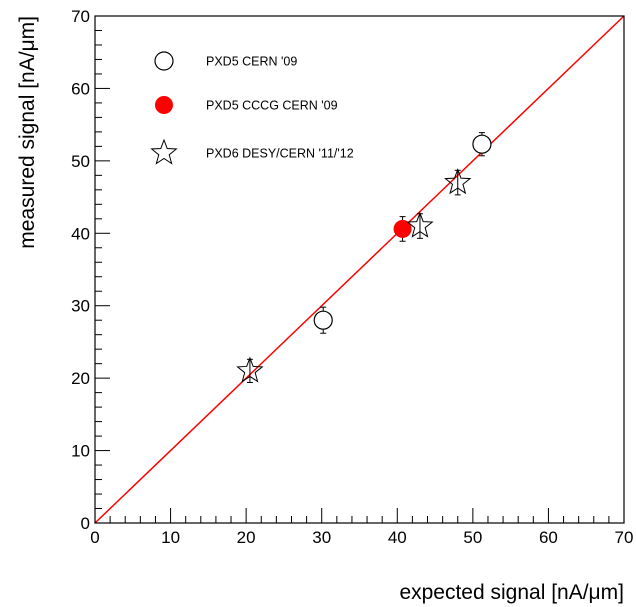  I want to click on x-tick-label: 40, so click(397, 537).